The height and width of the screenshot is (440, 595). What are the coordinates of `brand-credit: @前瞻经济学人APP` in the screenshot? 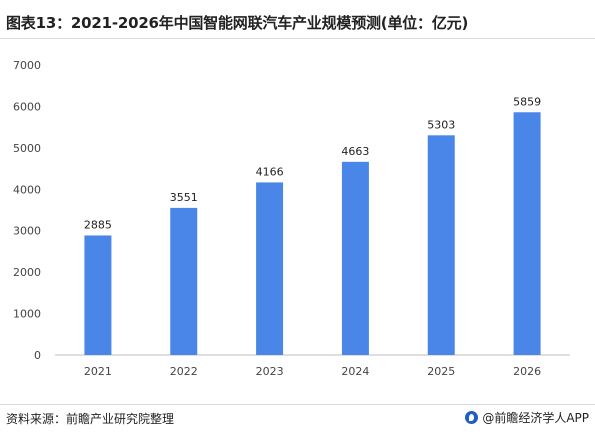 It's located at (527, 417).